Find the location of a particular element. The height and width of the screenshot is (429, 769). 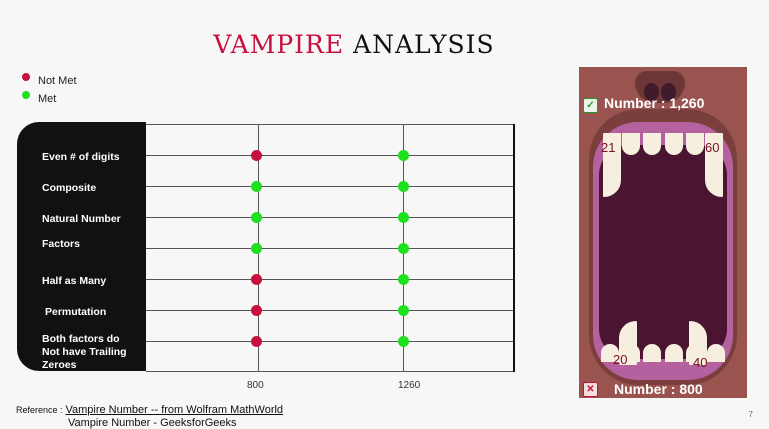

legend-label: Met is located at coordinates (47, 99).